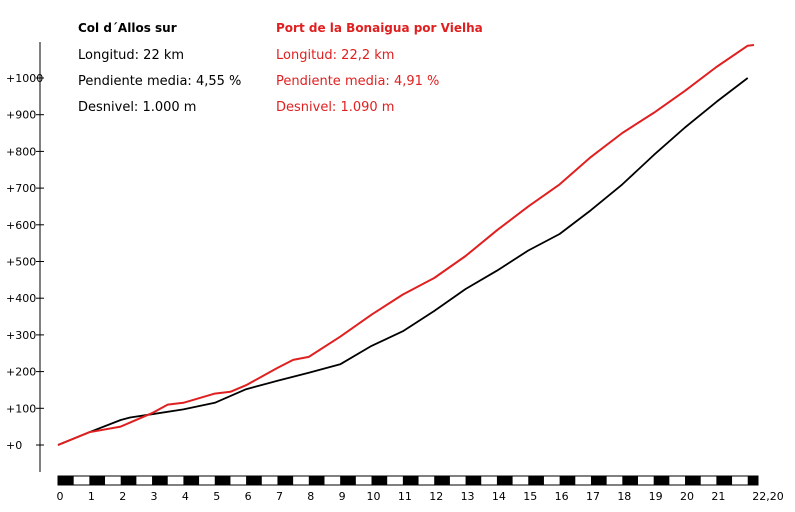 The width and height of the screenshot is (795, 512). I want to click on y-tick-label: +200, so click(21, 372).